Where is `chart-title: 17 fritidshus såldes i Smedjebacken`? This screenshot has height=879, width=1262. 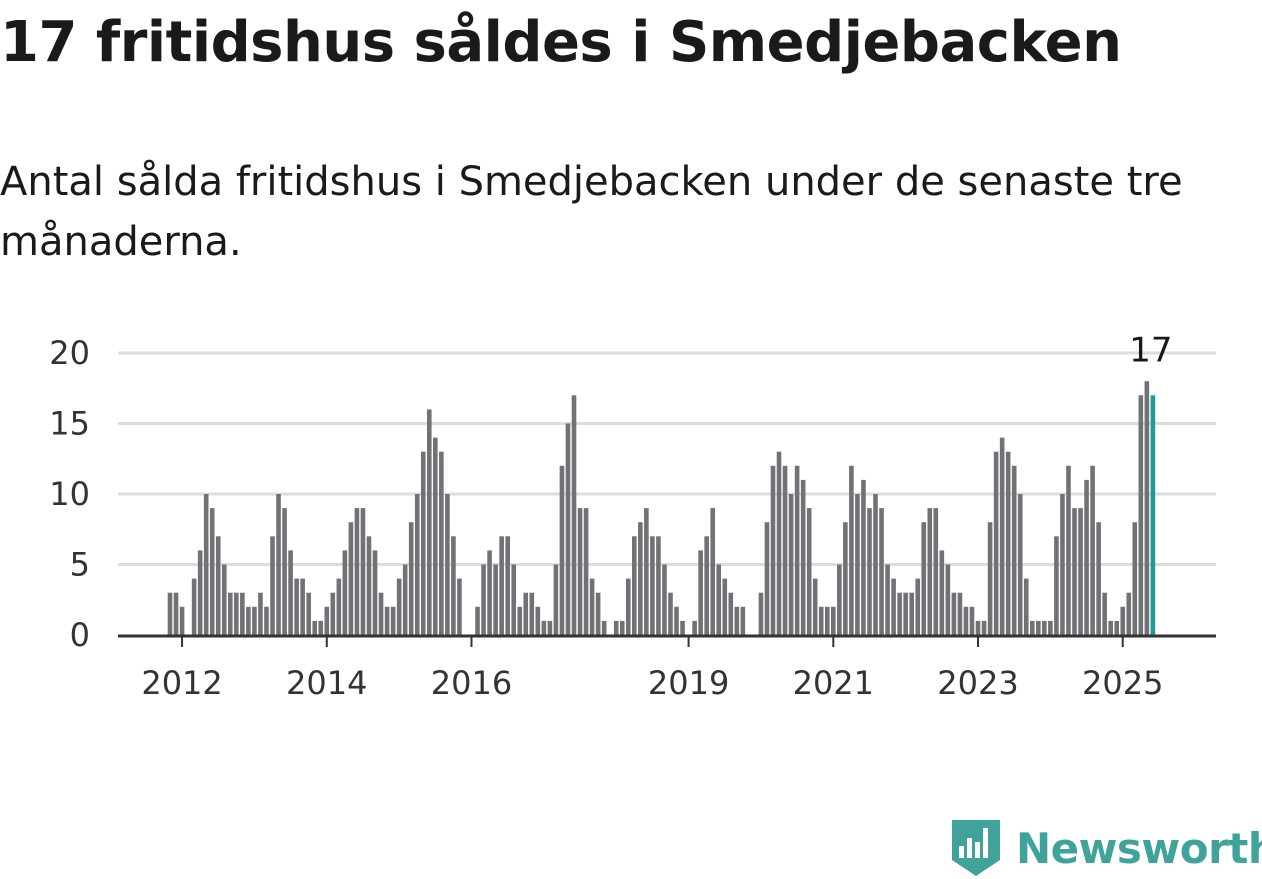 chart-title: 17 fritidshus såldes i Smedjebacken is located at coordinates (561, 42).